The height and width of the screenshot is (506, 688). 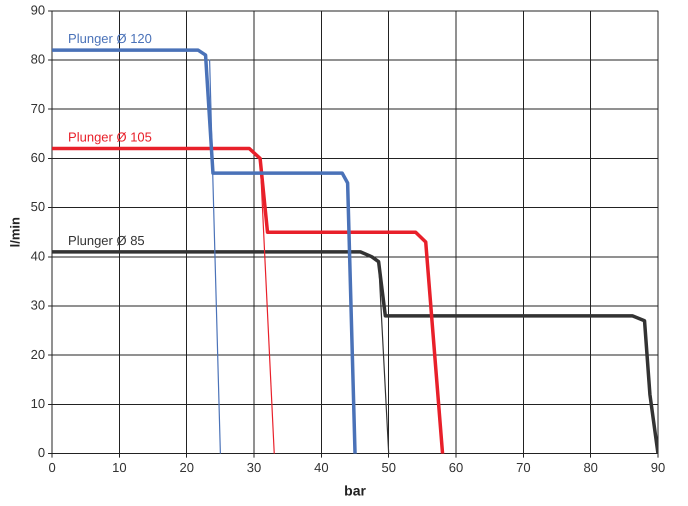 I want to click on x-tick-label: 40, so click(x=321, y=467).